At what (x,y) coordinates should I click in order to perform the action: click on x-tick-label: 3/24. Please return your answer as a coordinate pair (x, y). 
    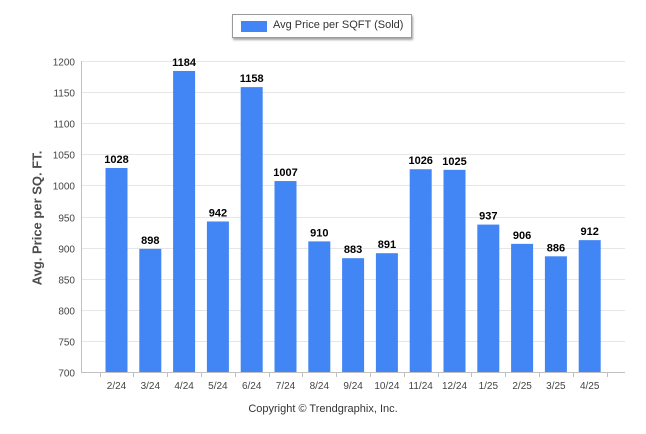
    Looking at the image, I should click on (151, 386).